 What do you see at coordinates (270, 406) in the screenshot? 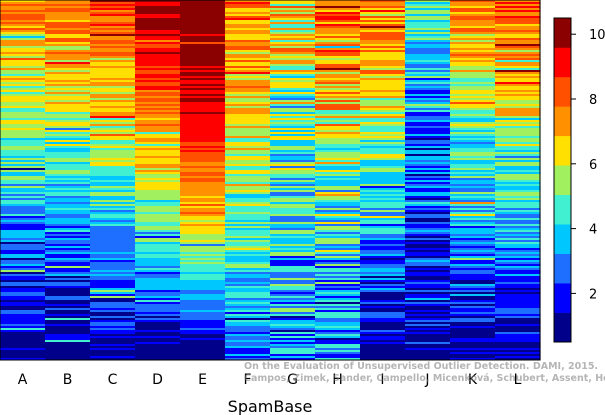
I see `x-axis-label: SpamBase` at bounding box center [270, 406].